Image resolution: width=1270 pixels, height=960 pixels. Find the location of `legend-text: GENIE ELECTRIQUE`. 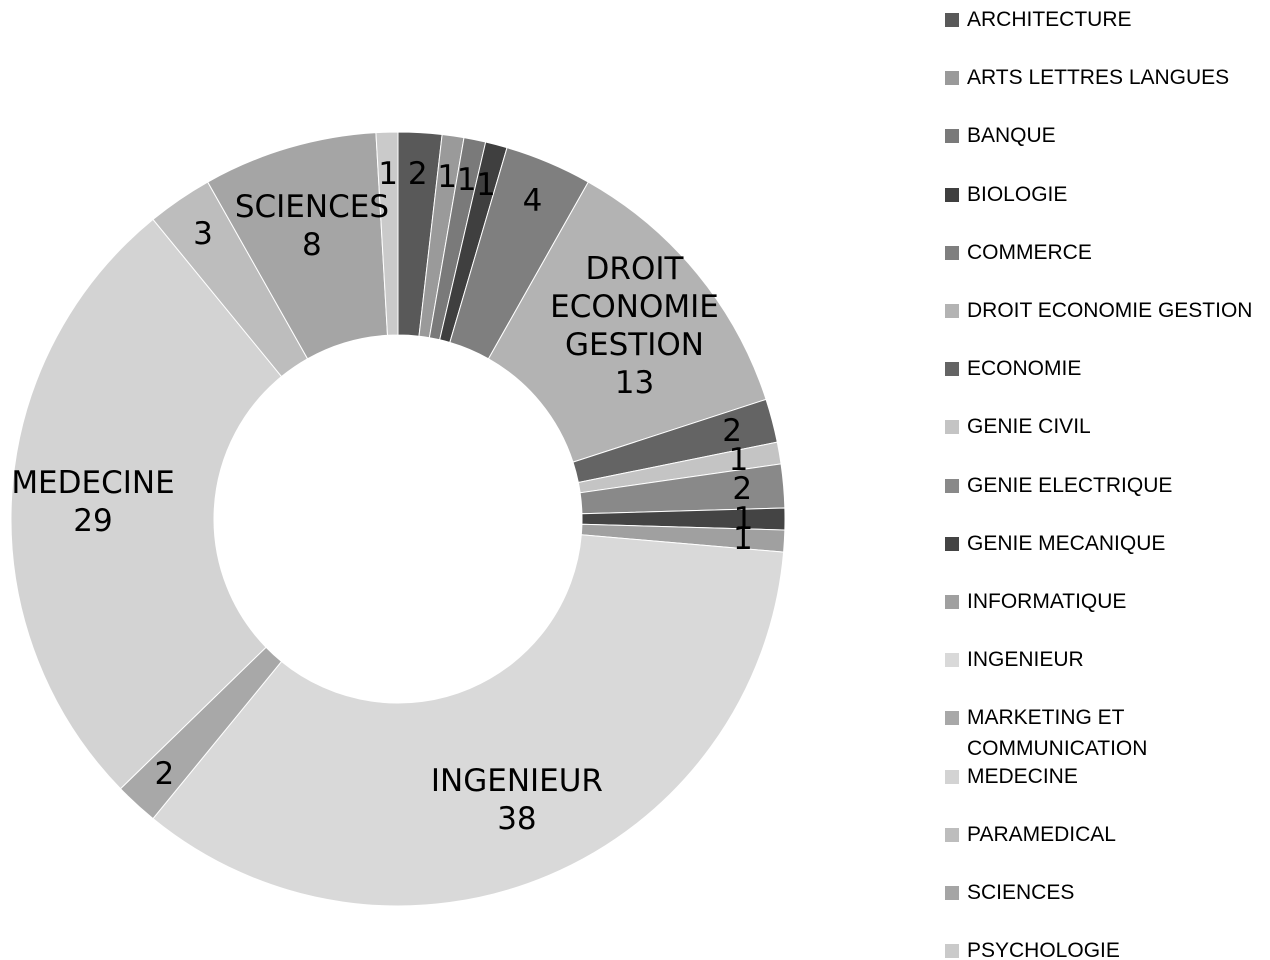

legend-text: GENIE ELECTRIQUE is located at coordinates (1070, 485).